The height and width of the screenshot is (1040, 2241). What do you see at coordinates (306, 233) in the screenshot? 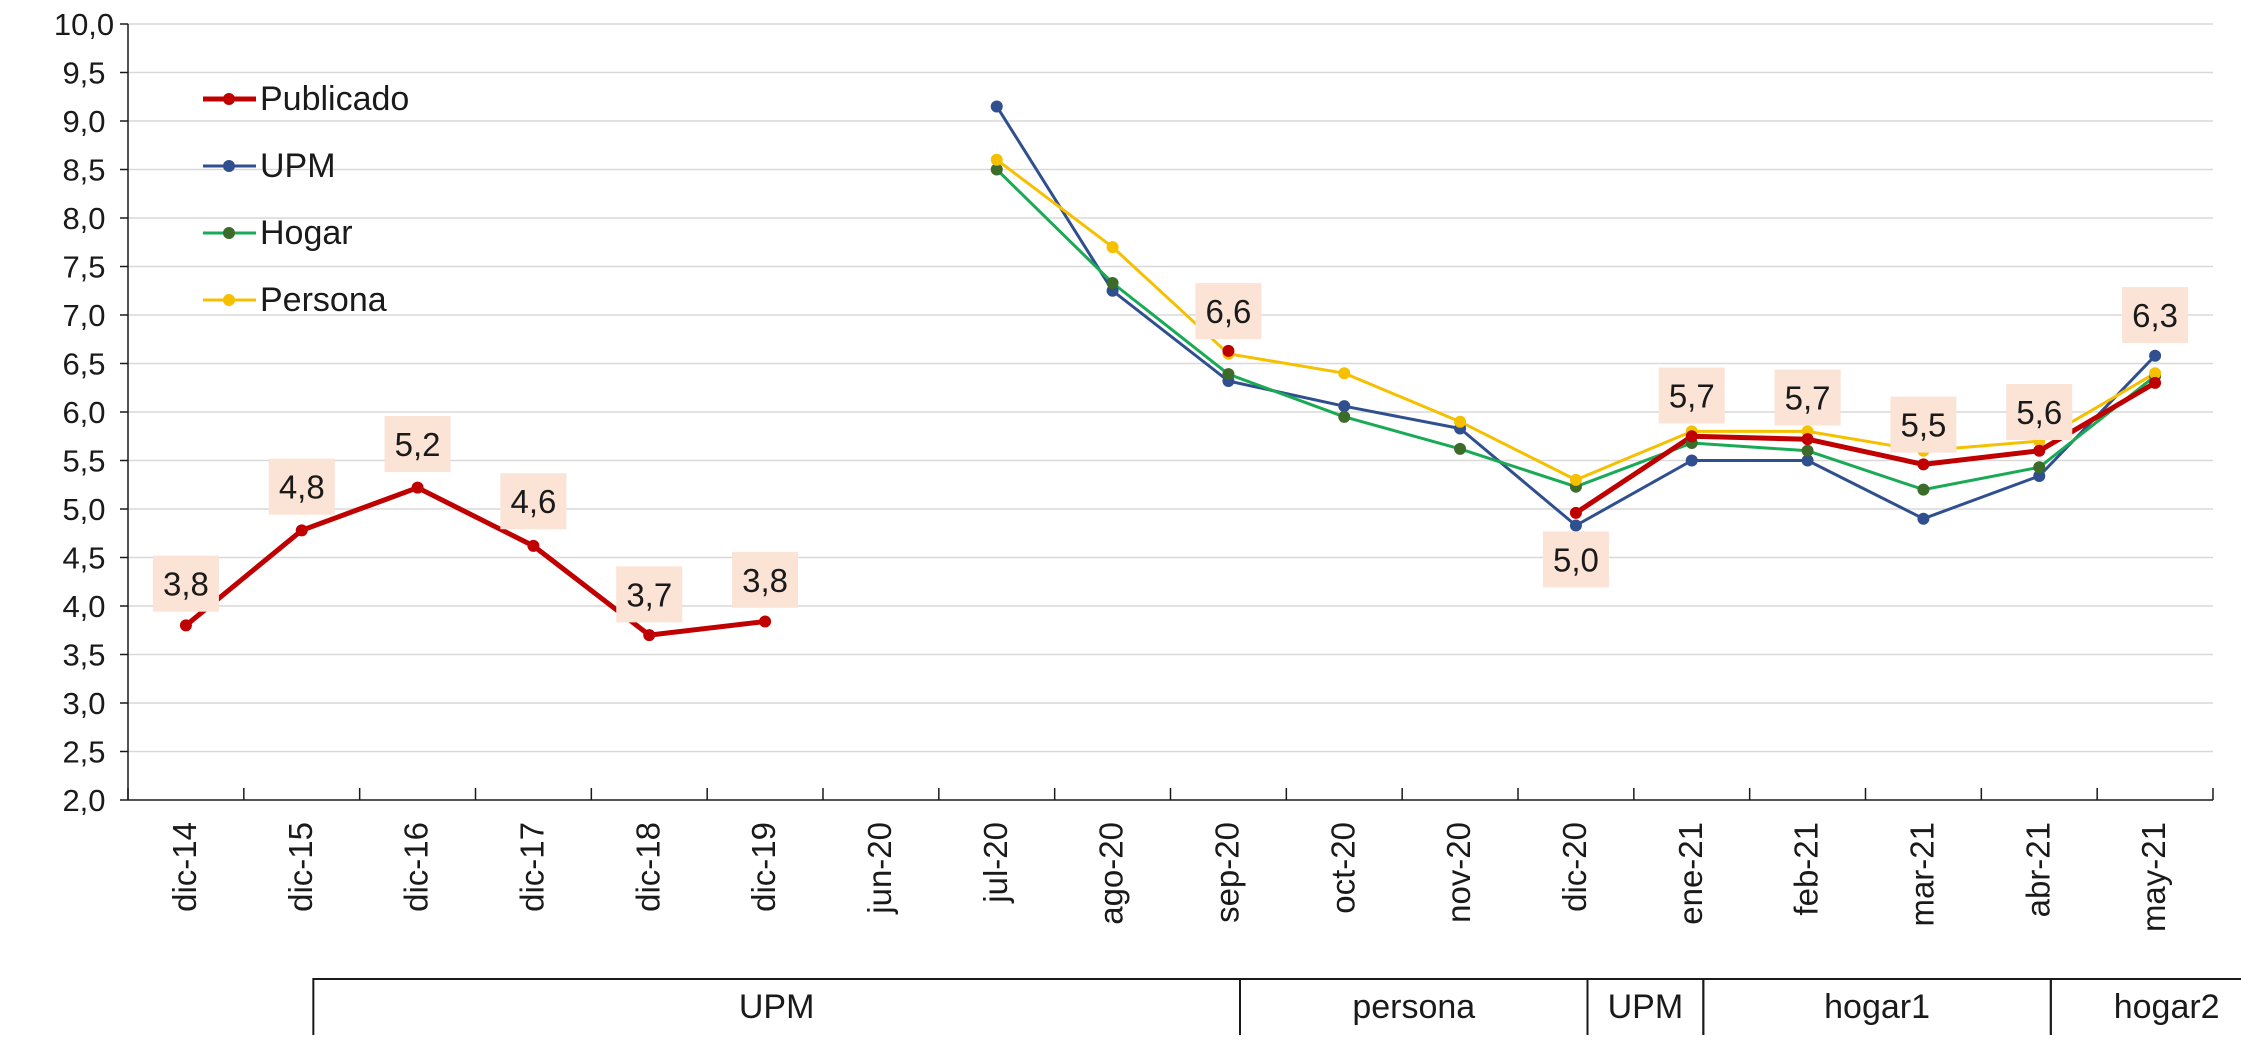
I see `legend-label-hogar: Hogar` at bounding box center [306, 233].